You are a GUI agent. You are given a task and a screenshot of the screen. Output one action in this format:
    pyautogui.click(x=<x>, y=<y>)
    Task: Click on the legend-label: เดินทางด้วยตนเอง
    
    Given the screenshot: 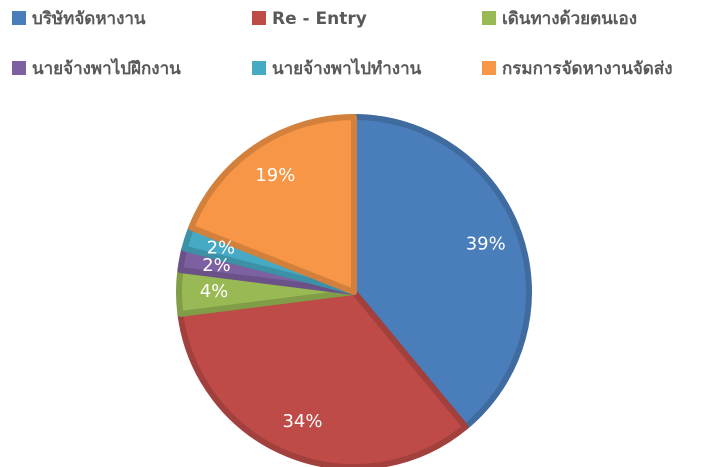 What is the action you would take?
    pyautogui.click(x=569, y=19)
    